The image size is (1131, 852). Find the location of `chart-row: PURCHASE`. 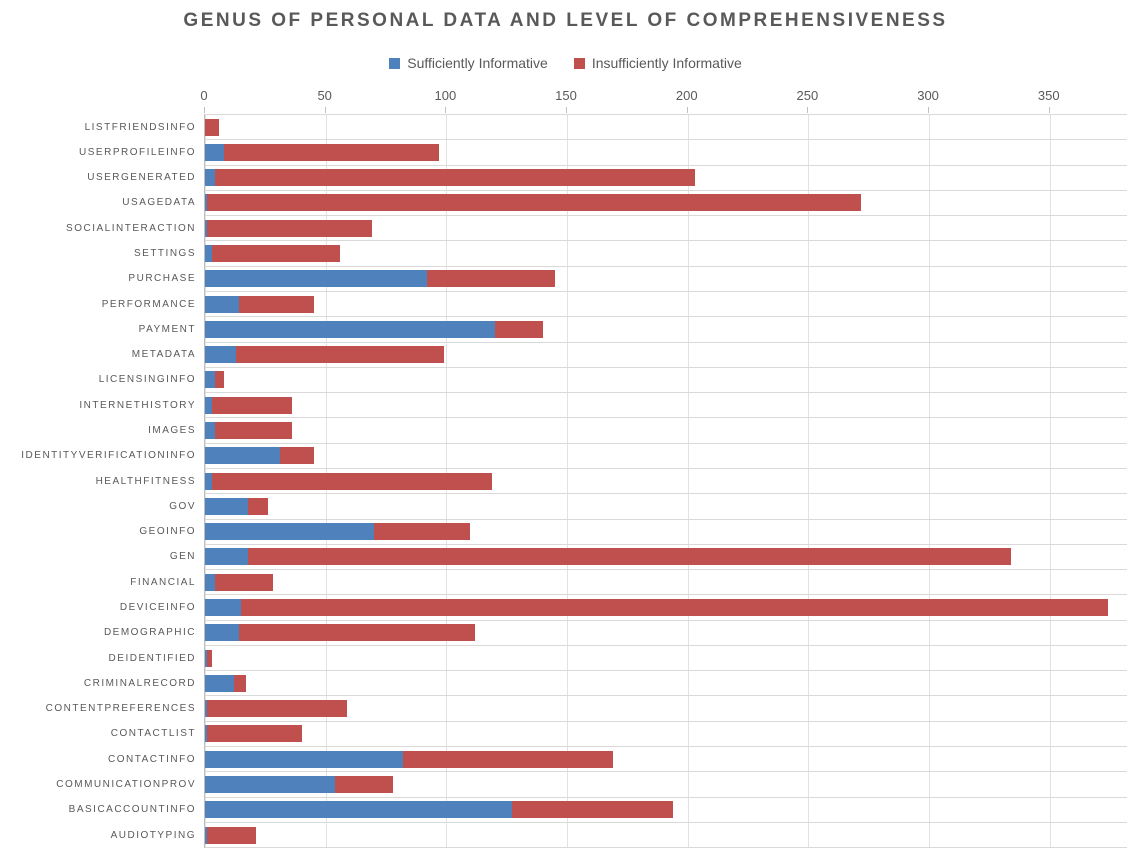

chart-row: PURCHASE is located at coordinates (627, 279).